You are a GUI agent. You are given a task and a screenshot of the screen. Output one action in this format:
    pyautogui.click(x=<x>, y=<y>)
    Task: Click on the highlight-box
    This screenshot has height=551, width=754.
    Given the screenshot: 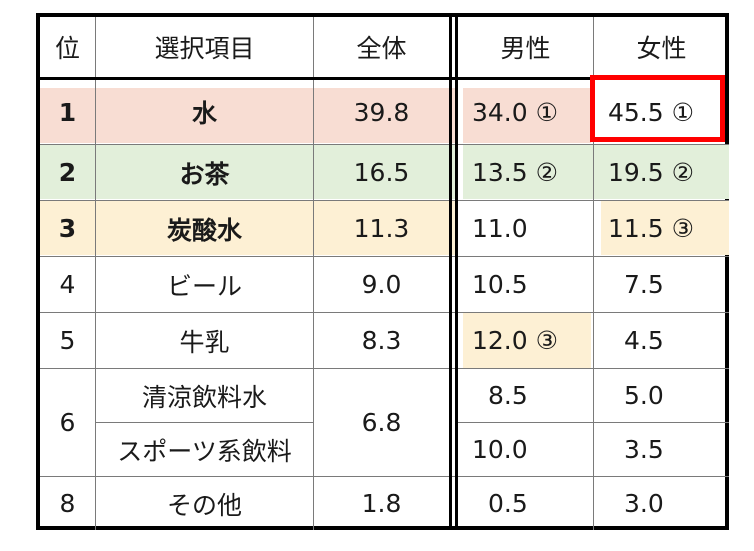 What is the action you would take?
    pyautogui.click(x=657, y=108)
    